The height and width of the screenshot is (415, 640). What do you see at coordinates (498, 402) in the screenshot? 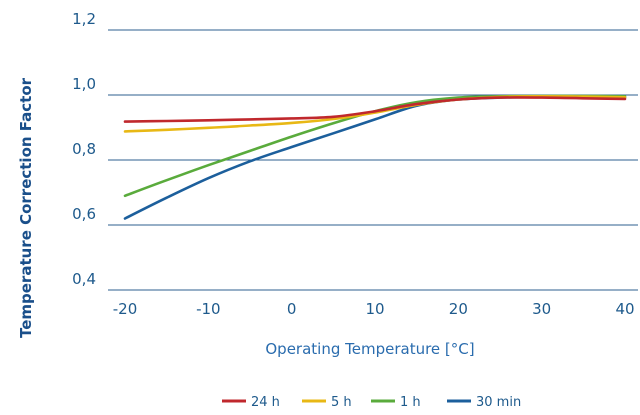
I see `legend-label: 30 min` at bounding box center [498, 402].